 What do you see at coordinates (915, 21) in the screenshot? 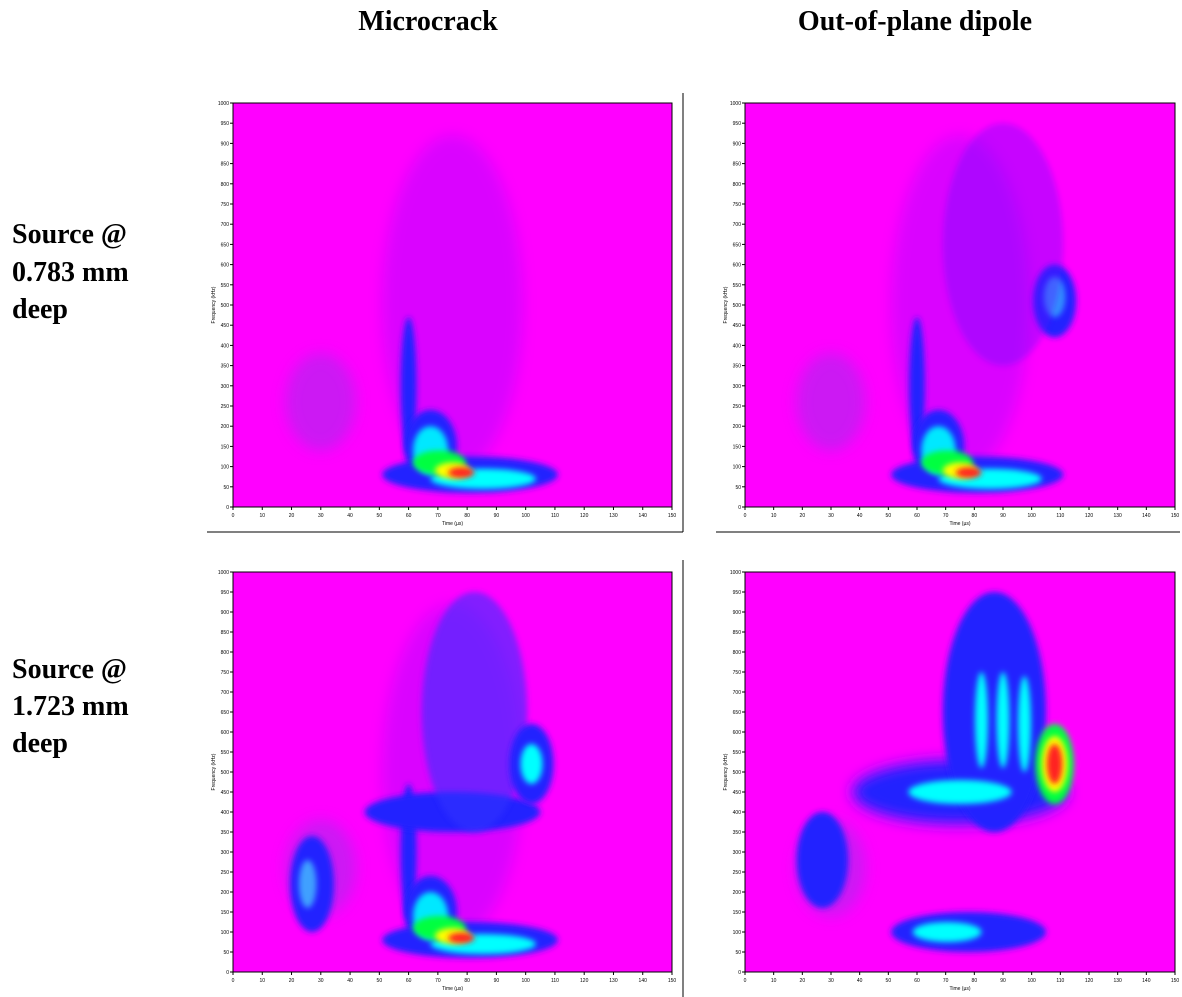
I see `column-header: Out-of-plane dipole` at bounding box center [915, 21].